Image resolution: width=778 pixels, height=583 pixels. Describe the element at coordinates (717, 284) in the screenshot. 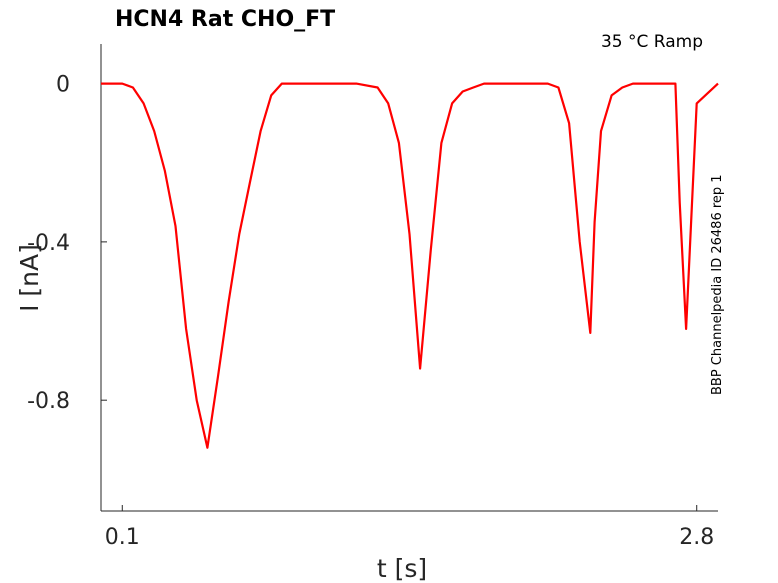

I see `side-label: BBP Channelpedia ID 26486 rep 1` at that location.